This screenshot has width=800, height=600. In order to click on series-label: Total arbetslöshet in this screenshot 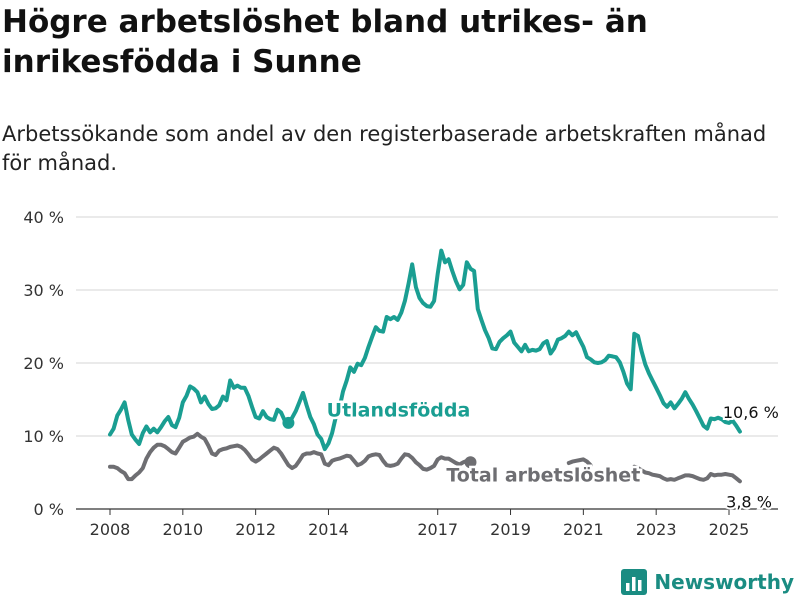, I will do `click(543, 475)`.